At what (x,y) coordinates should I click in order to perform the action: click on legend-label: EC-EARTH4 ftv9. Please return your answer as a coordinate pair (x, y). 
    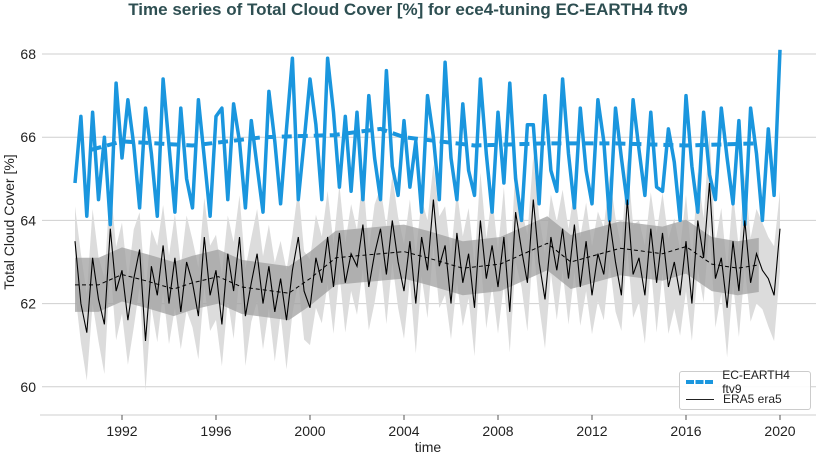
    Looking at the image, I should click on (756, 382).